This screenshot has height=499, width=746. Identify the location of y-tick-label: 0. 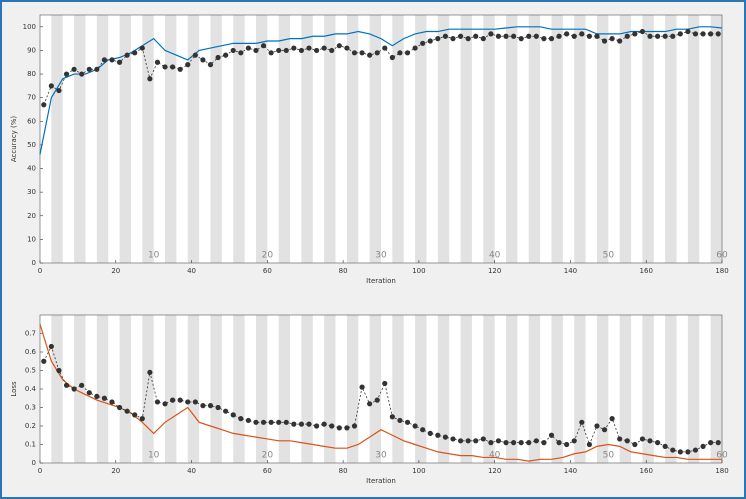
(34, 463).